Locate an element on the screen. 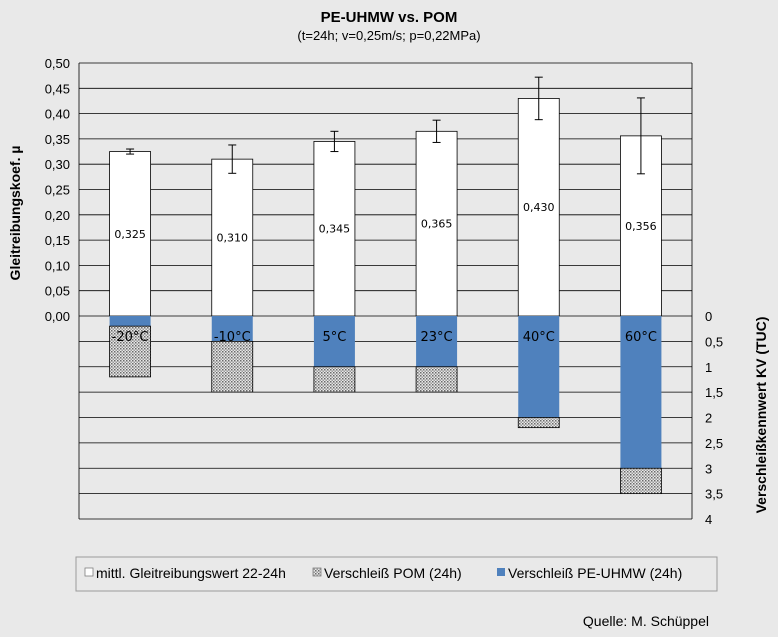  friction-value-label: 0,345 is located at coordinates (335, 229).